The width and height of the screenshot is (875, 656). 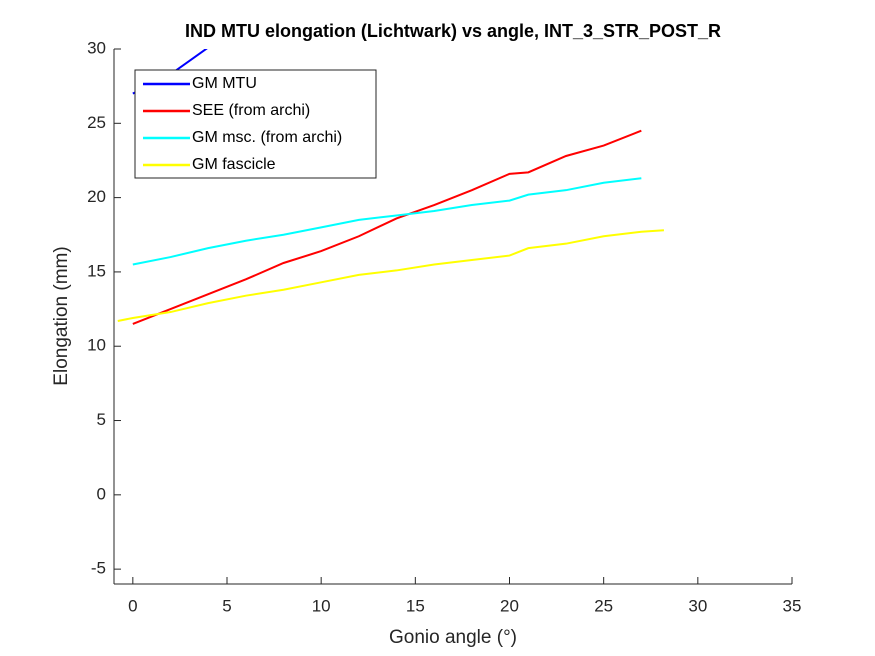 I want to click on legend-label: GM MTU, so click(x=224, y=83).